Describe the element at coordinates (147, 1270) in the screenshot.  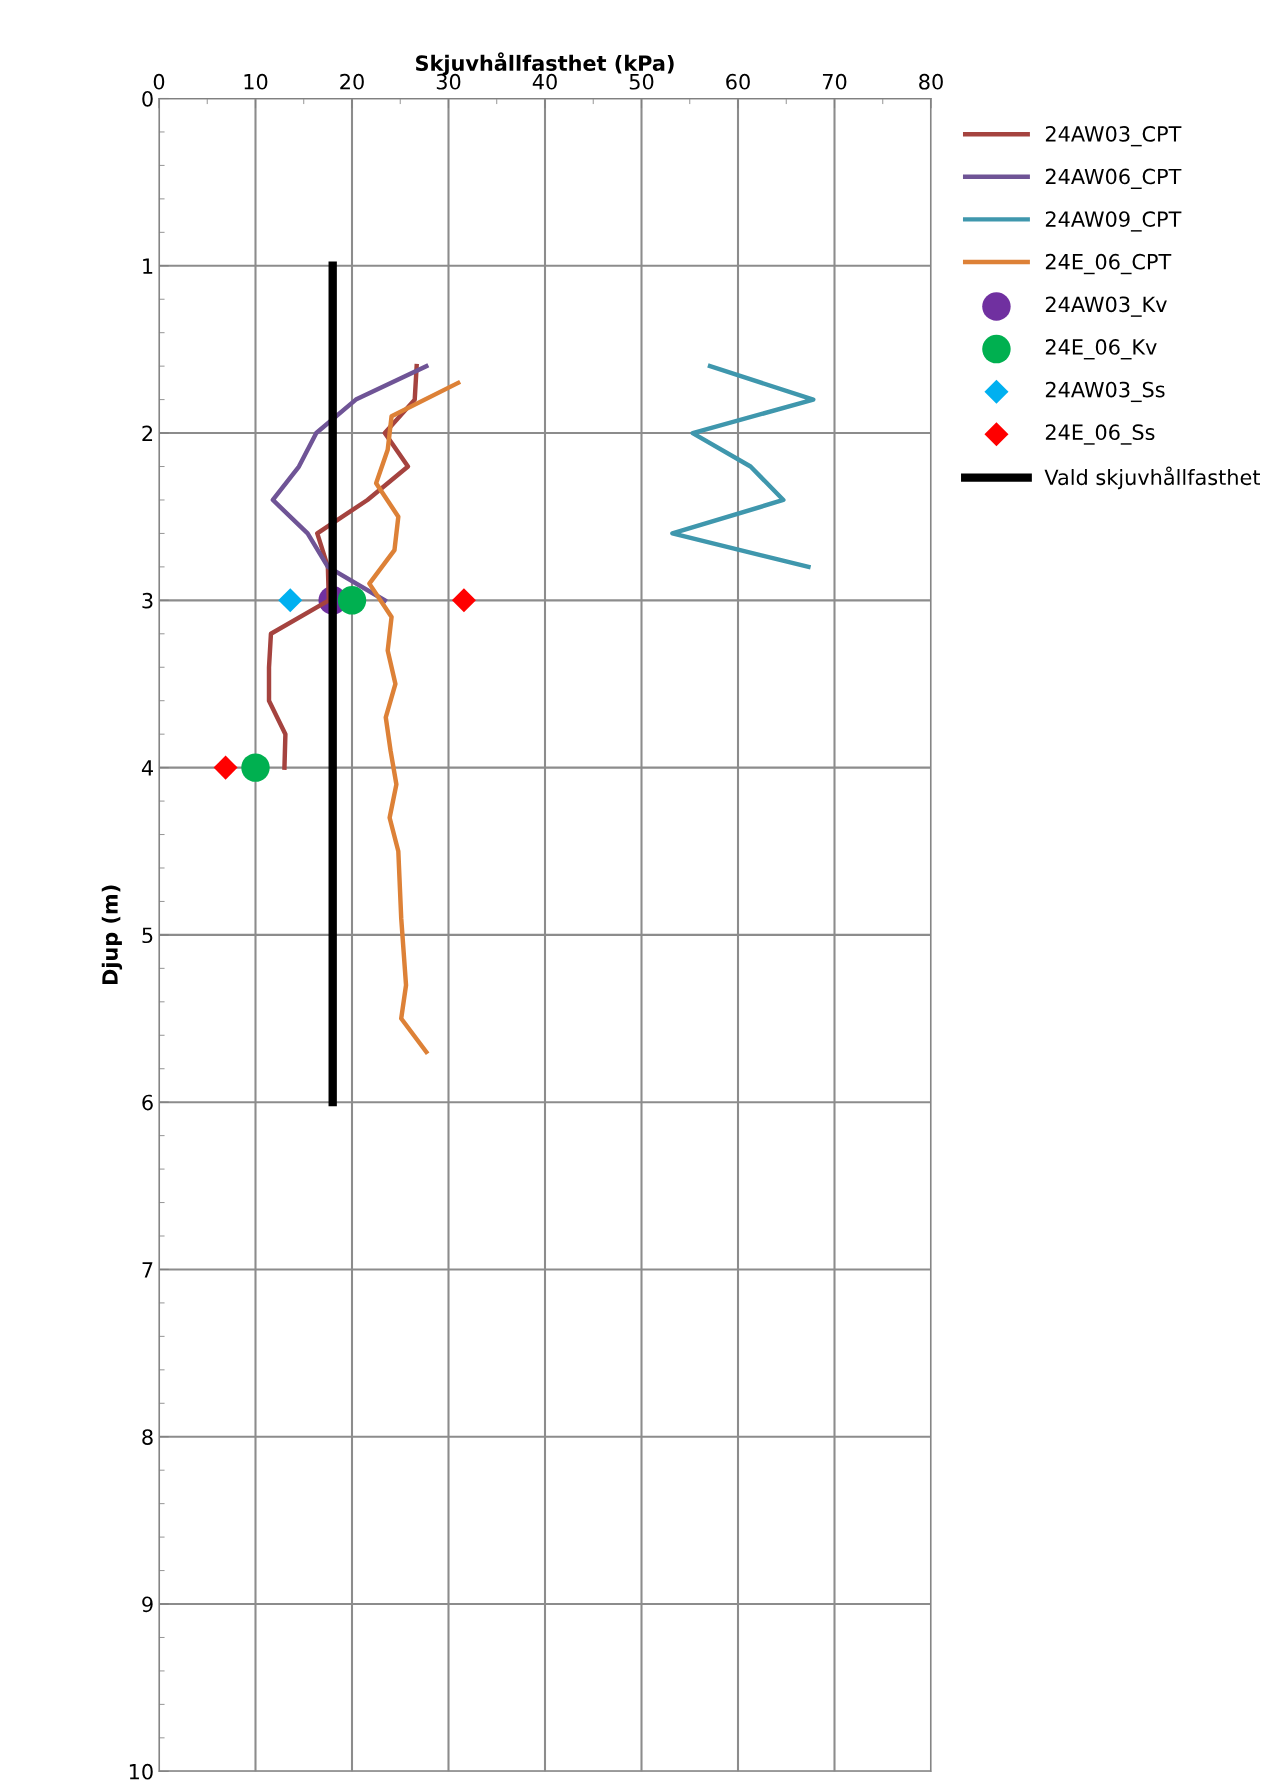
I see `y-tick-label: 7` at that location.